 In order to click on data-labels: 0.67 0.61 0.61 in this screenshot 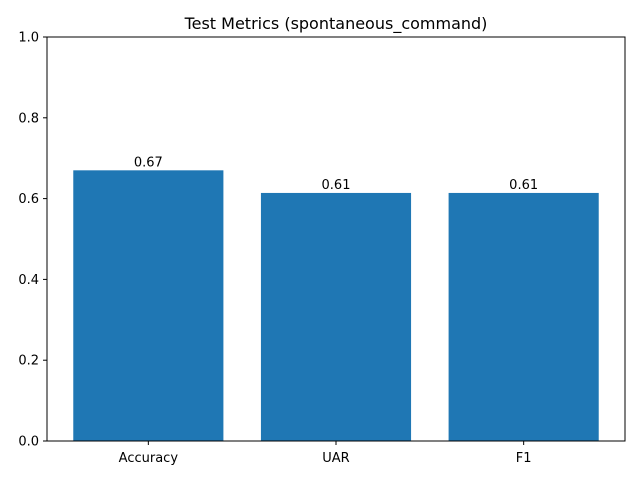, I will do `click(336, 174)`.